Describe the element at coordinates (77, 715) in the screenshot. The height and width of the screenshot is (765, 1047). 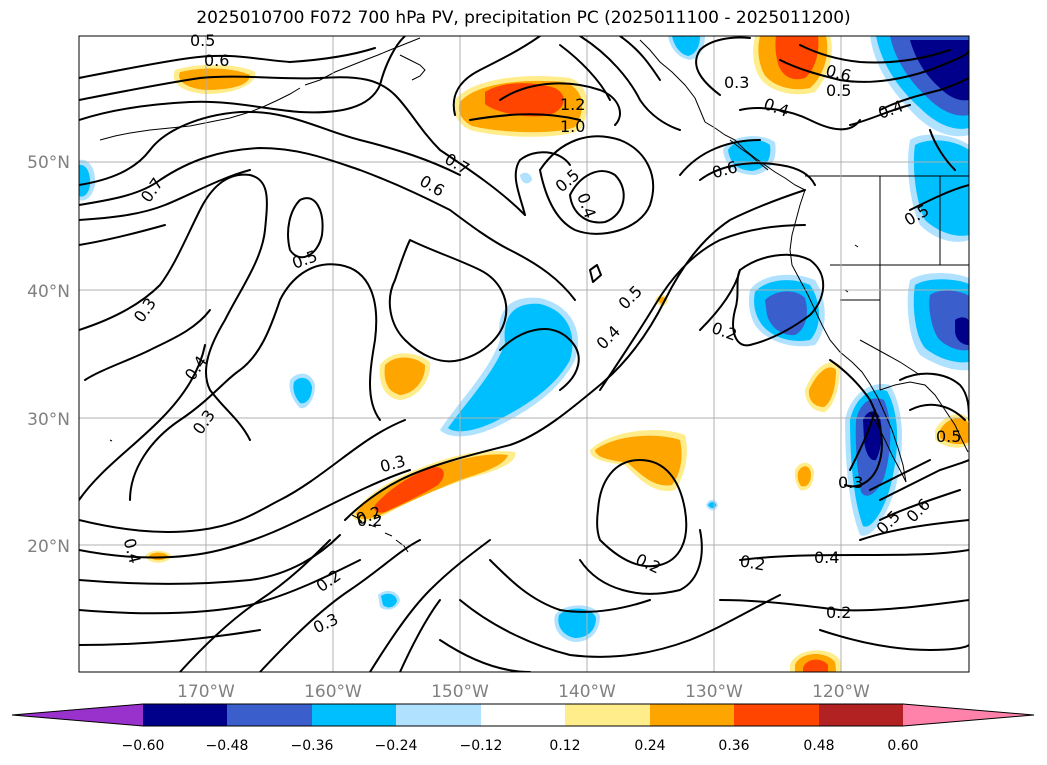
I see `colorbar-extend-low` at that location.